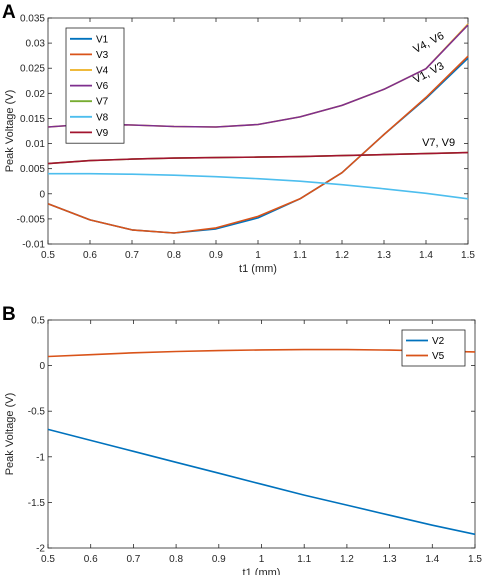 The height and width of the screenshot is (575, 484). What do you see at coordinates (90, 255) in the screenshot?
I see `panel-a-x-tick-label: 0.6` at bounding box center [90, 255].